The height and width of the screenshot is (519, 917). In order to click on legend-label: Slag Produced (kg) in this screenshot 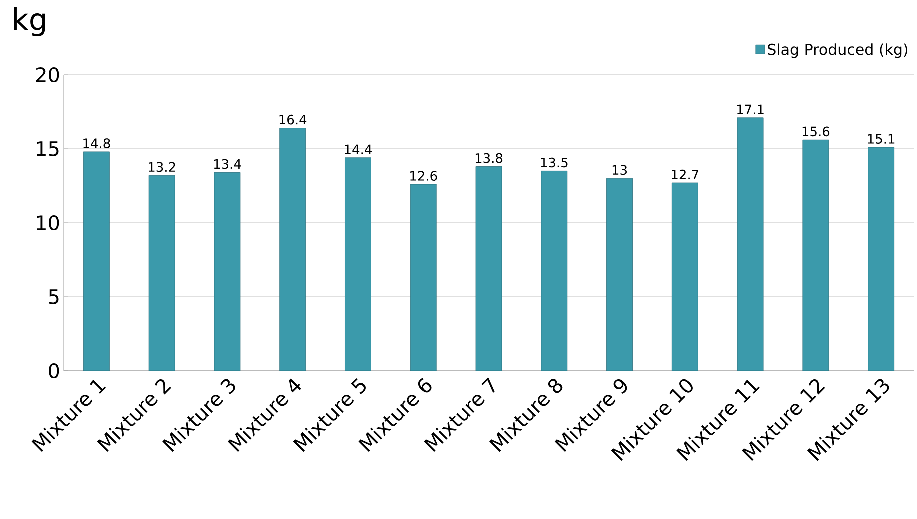, I will do `click(838, 51)`.